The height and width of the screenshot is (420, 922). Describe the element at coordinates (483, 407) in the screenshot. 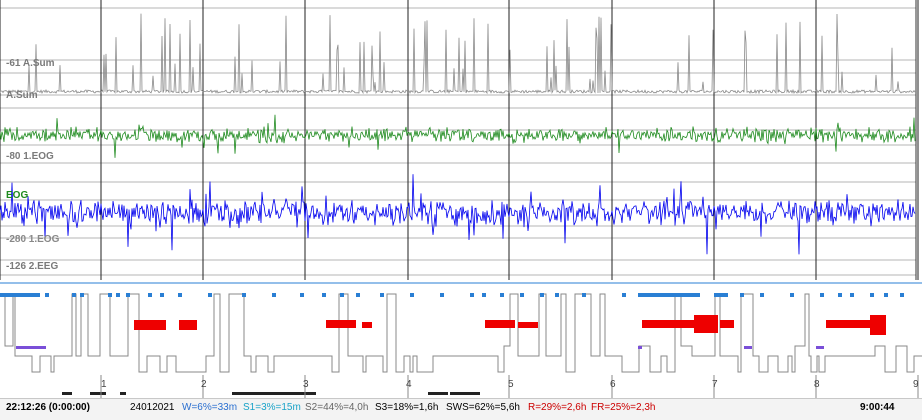

I see `stat-sws: SWS=62%=5,6h` at that location.